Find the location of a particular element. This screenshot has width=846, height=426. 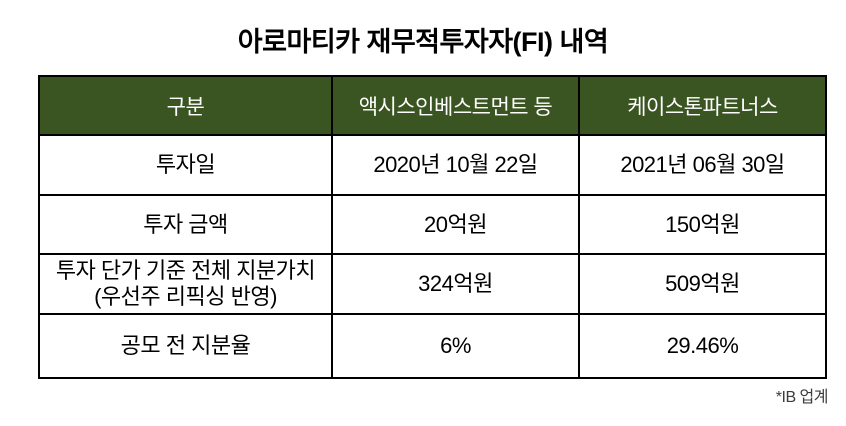

cell-investment-amount-kstone: 150억원 is located at coordinates (702, 224).